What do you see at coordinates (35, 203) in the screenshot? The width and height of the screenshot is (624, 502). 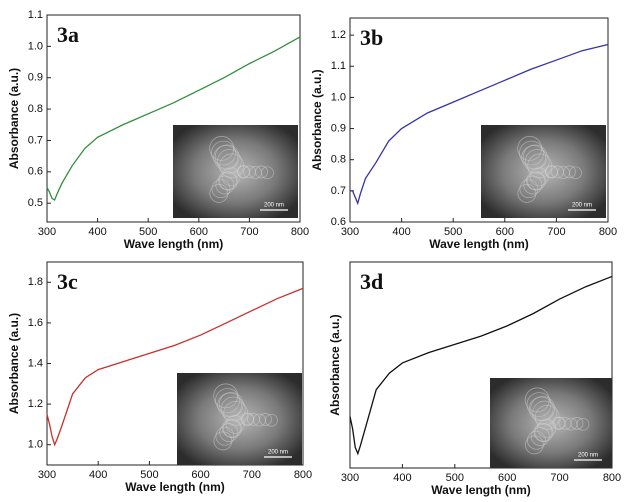 I see `y-tick-label: 0.5` at bounding box center [35, 203].